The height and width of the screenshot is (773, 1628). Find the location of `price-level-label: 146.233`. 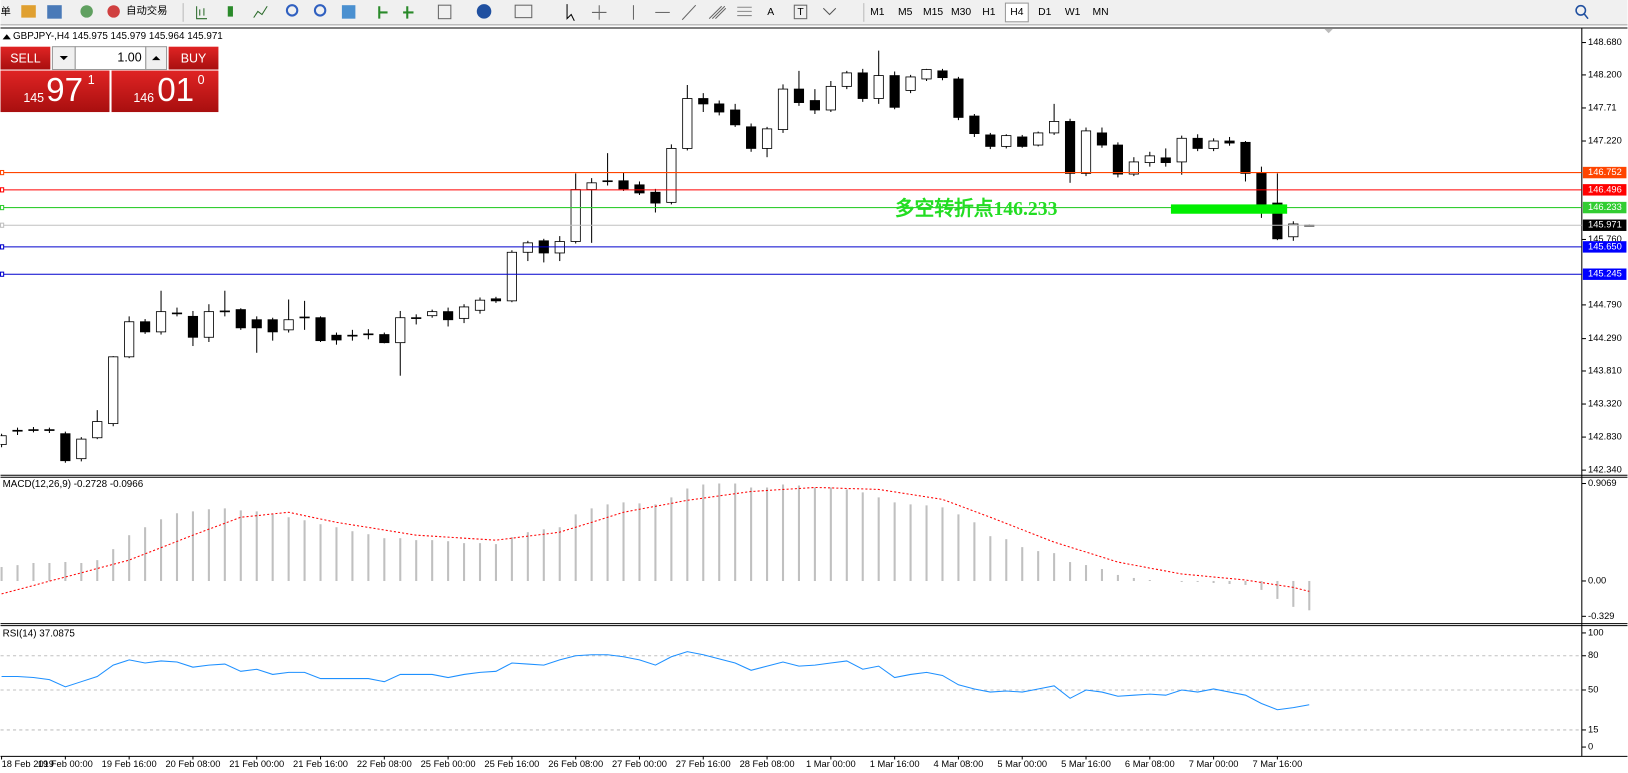

price-level-label: 146.233 is located at coordinates (1605, 207).